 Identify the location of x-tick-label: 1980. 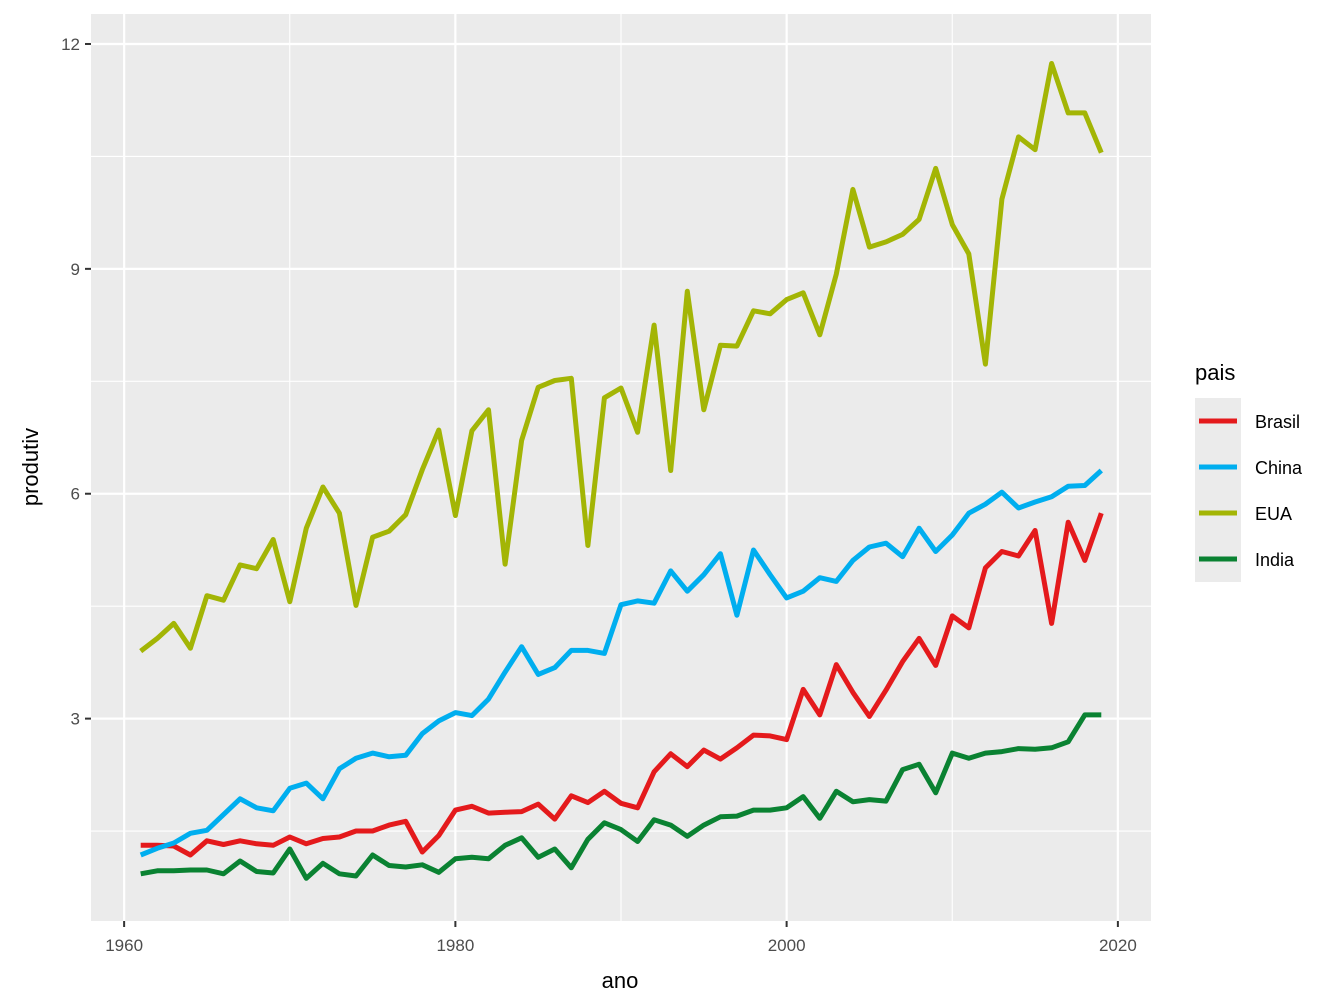
(455, 945).